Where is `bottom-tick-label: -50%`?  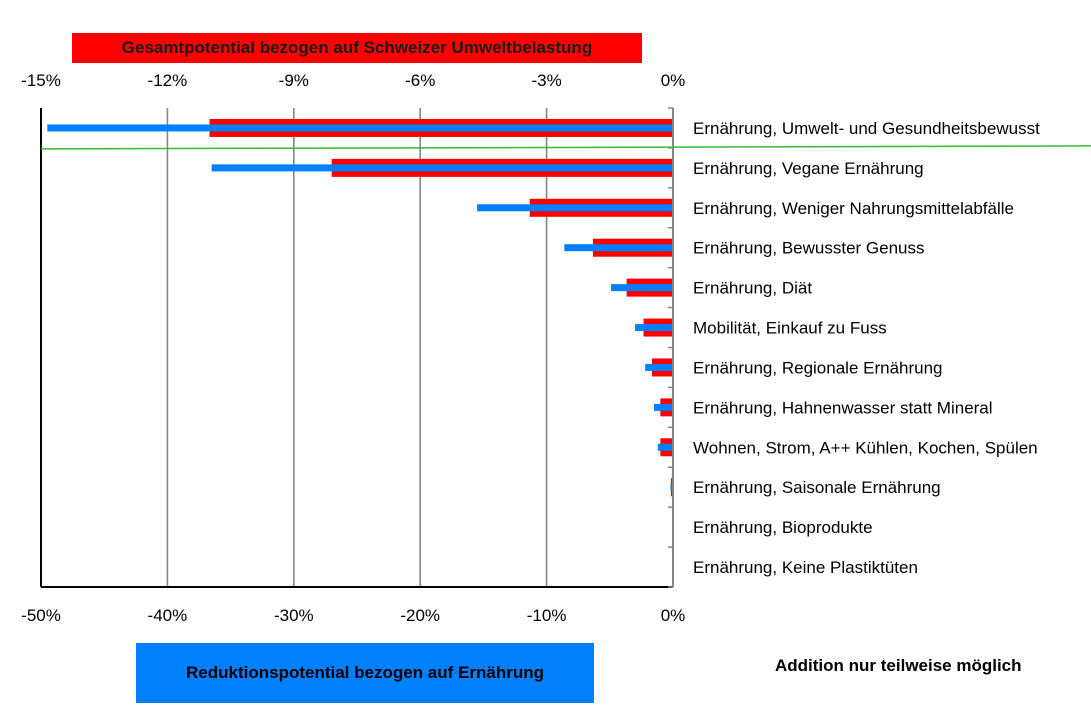
bottom-tick-label: -50% is located at coordinates (41, 615).